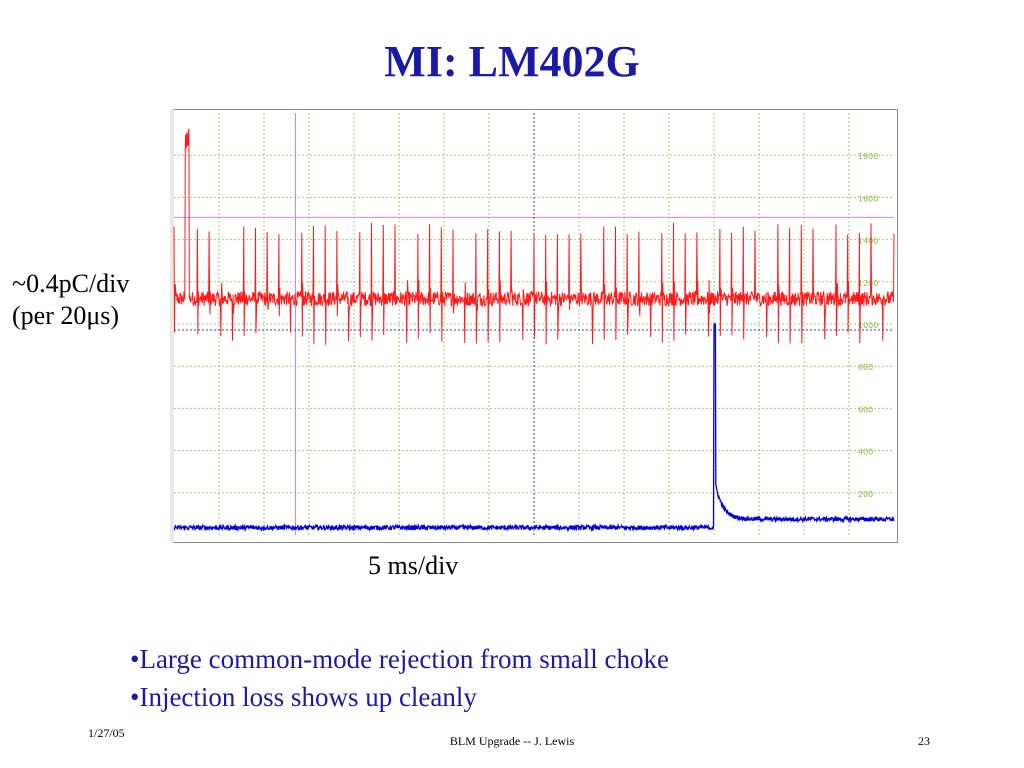  What do you see at coordinates (865, 494) in the screenshot?
I see `y-tick-label: 200` at bounding box center [865, 494].